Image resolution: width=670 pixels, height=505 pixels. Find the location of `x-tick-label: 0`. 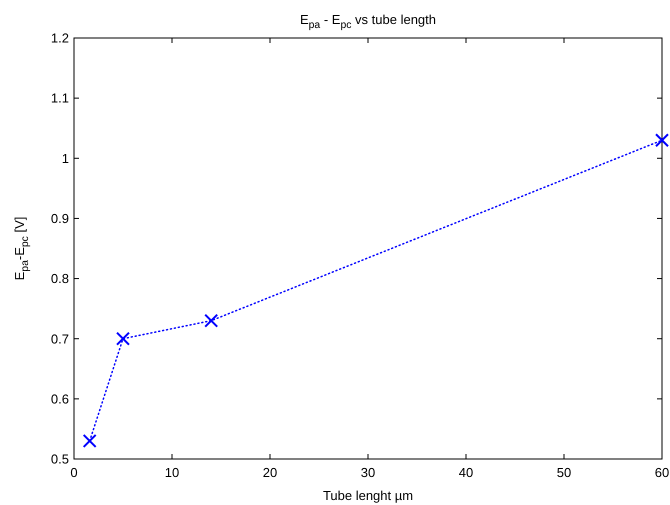

x-tick-label: 0 is located at coordinates (74, 472).